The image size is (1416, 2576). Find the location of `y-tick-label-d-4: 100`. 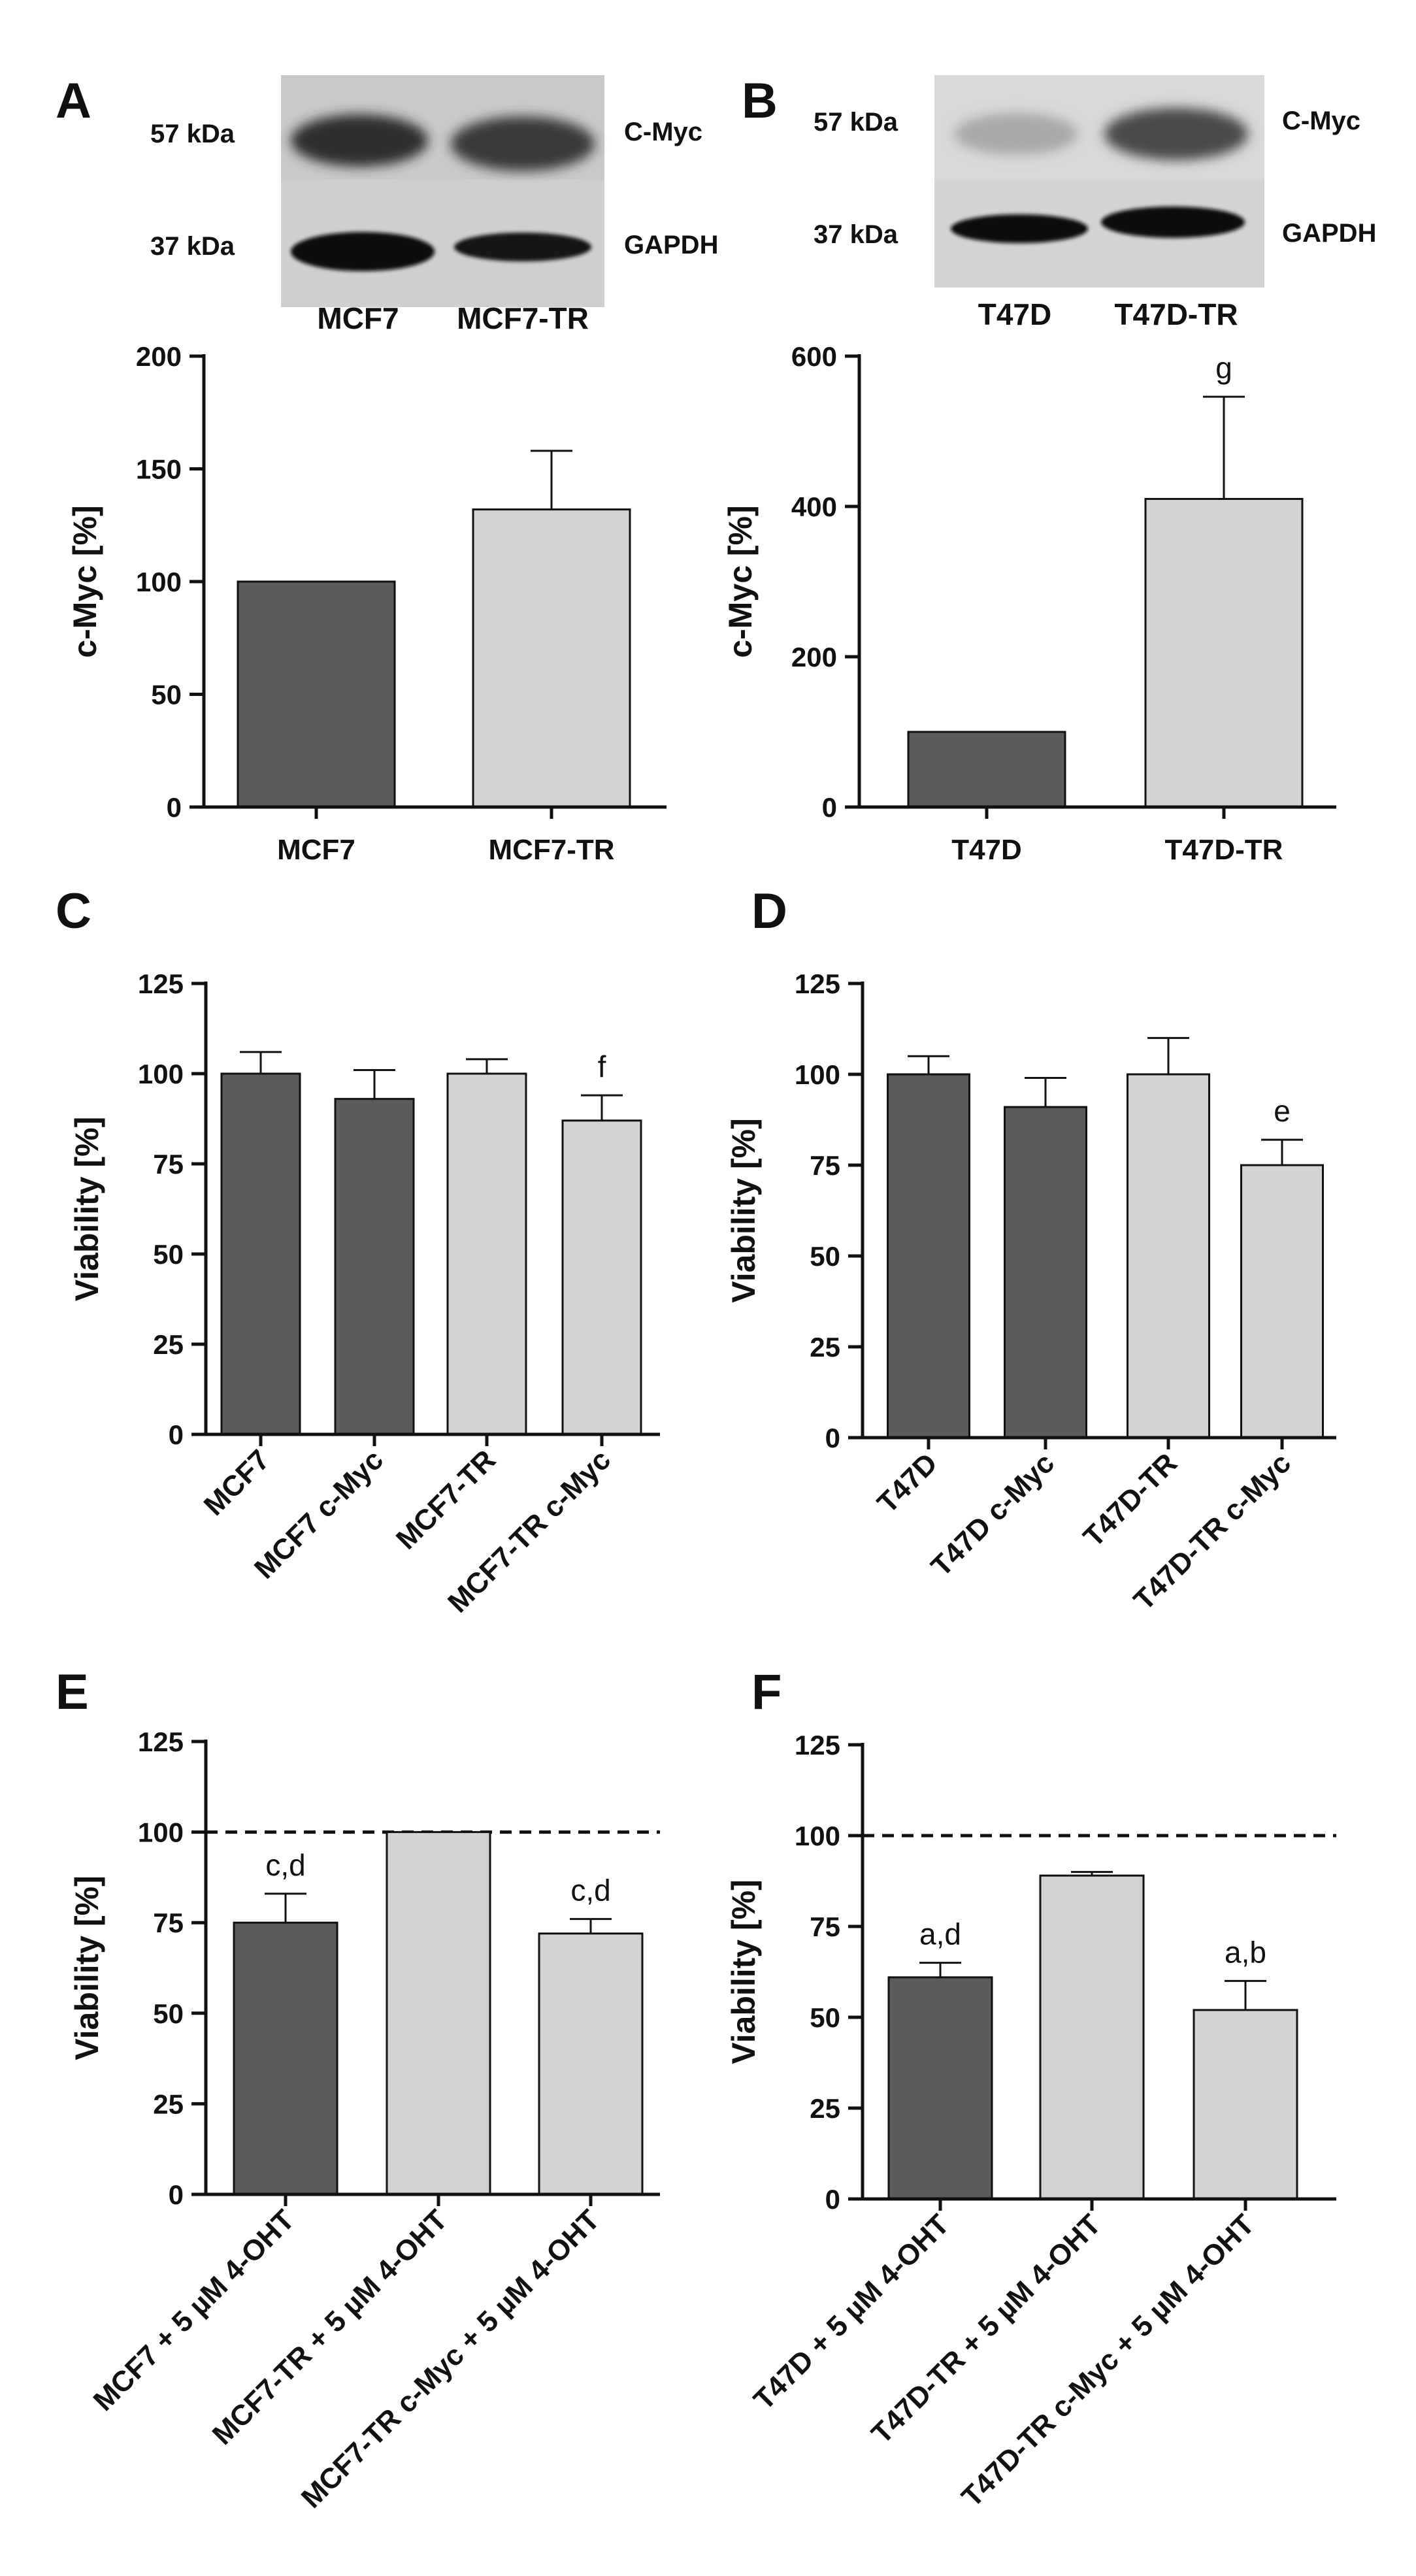

y-tick-label-d-4: 100 is located at coordinates (817, 1074).